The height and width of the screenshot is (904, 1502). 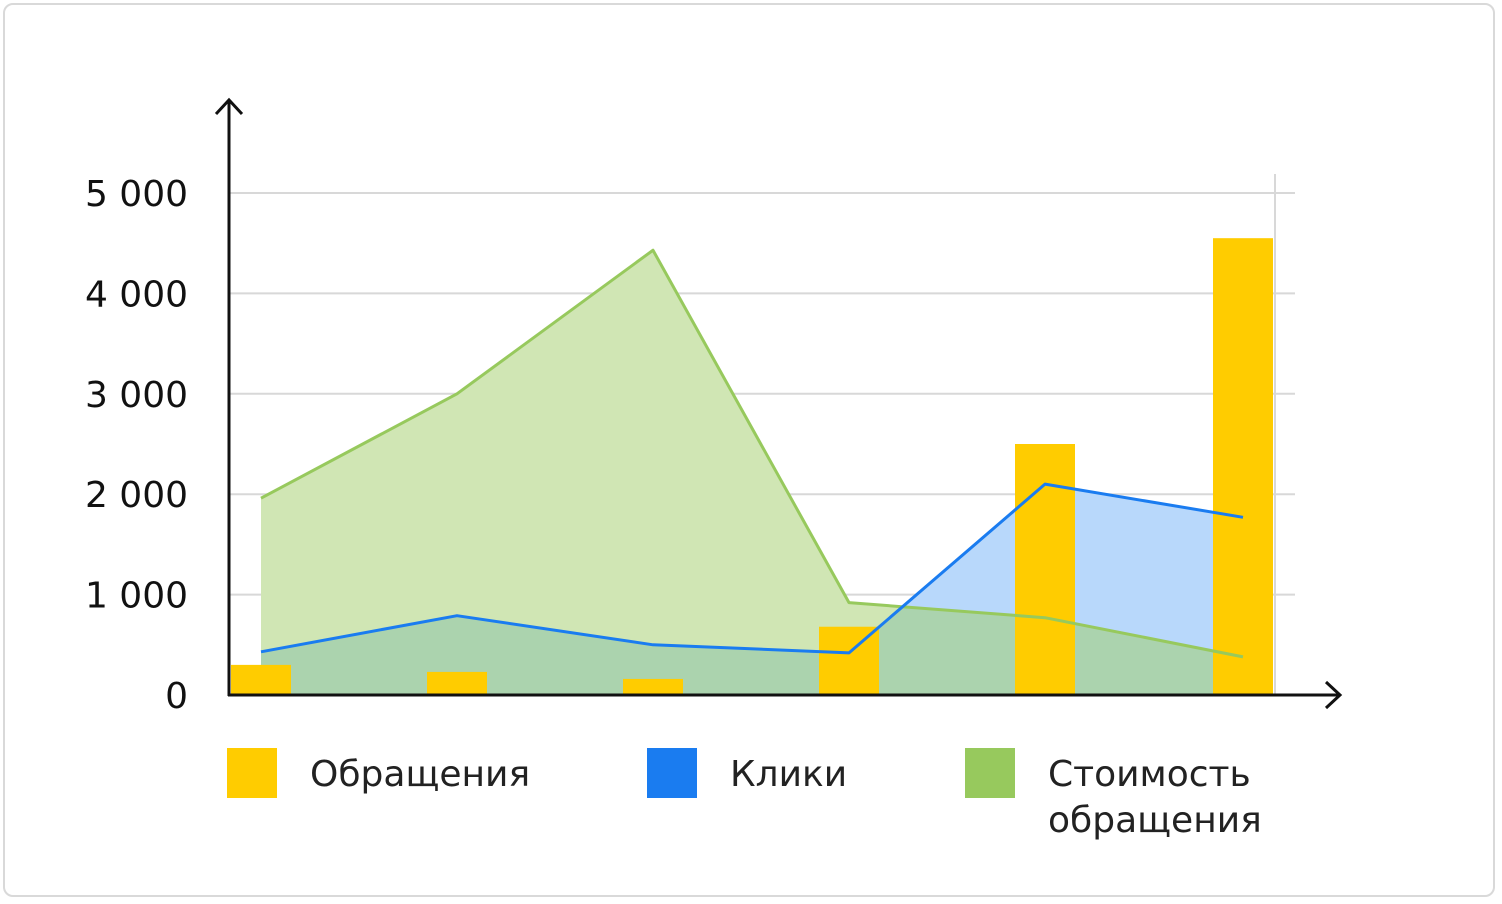 What do you see at coordinates (672, 773) in the screenshot?
I see `legend-swatch-kliki` at bounding box center [672, 773].